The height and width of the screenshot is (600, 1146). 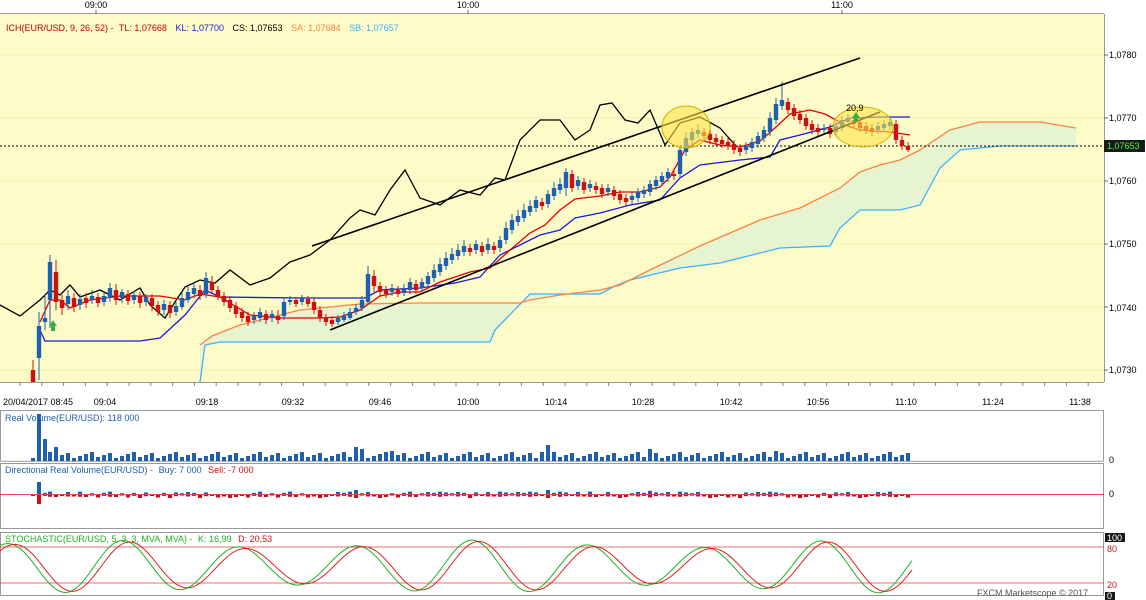 I want to click on highlight-circle-left, so click(x=686, y=127).